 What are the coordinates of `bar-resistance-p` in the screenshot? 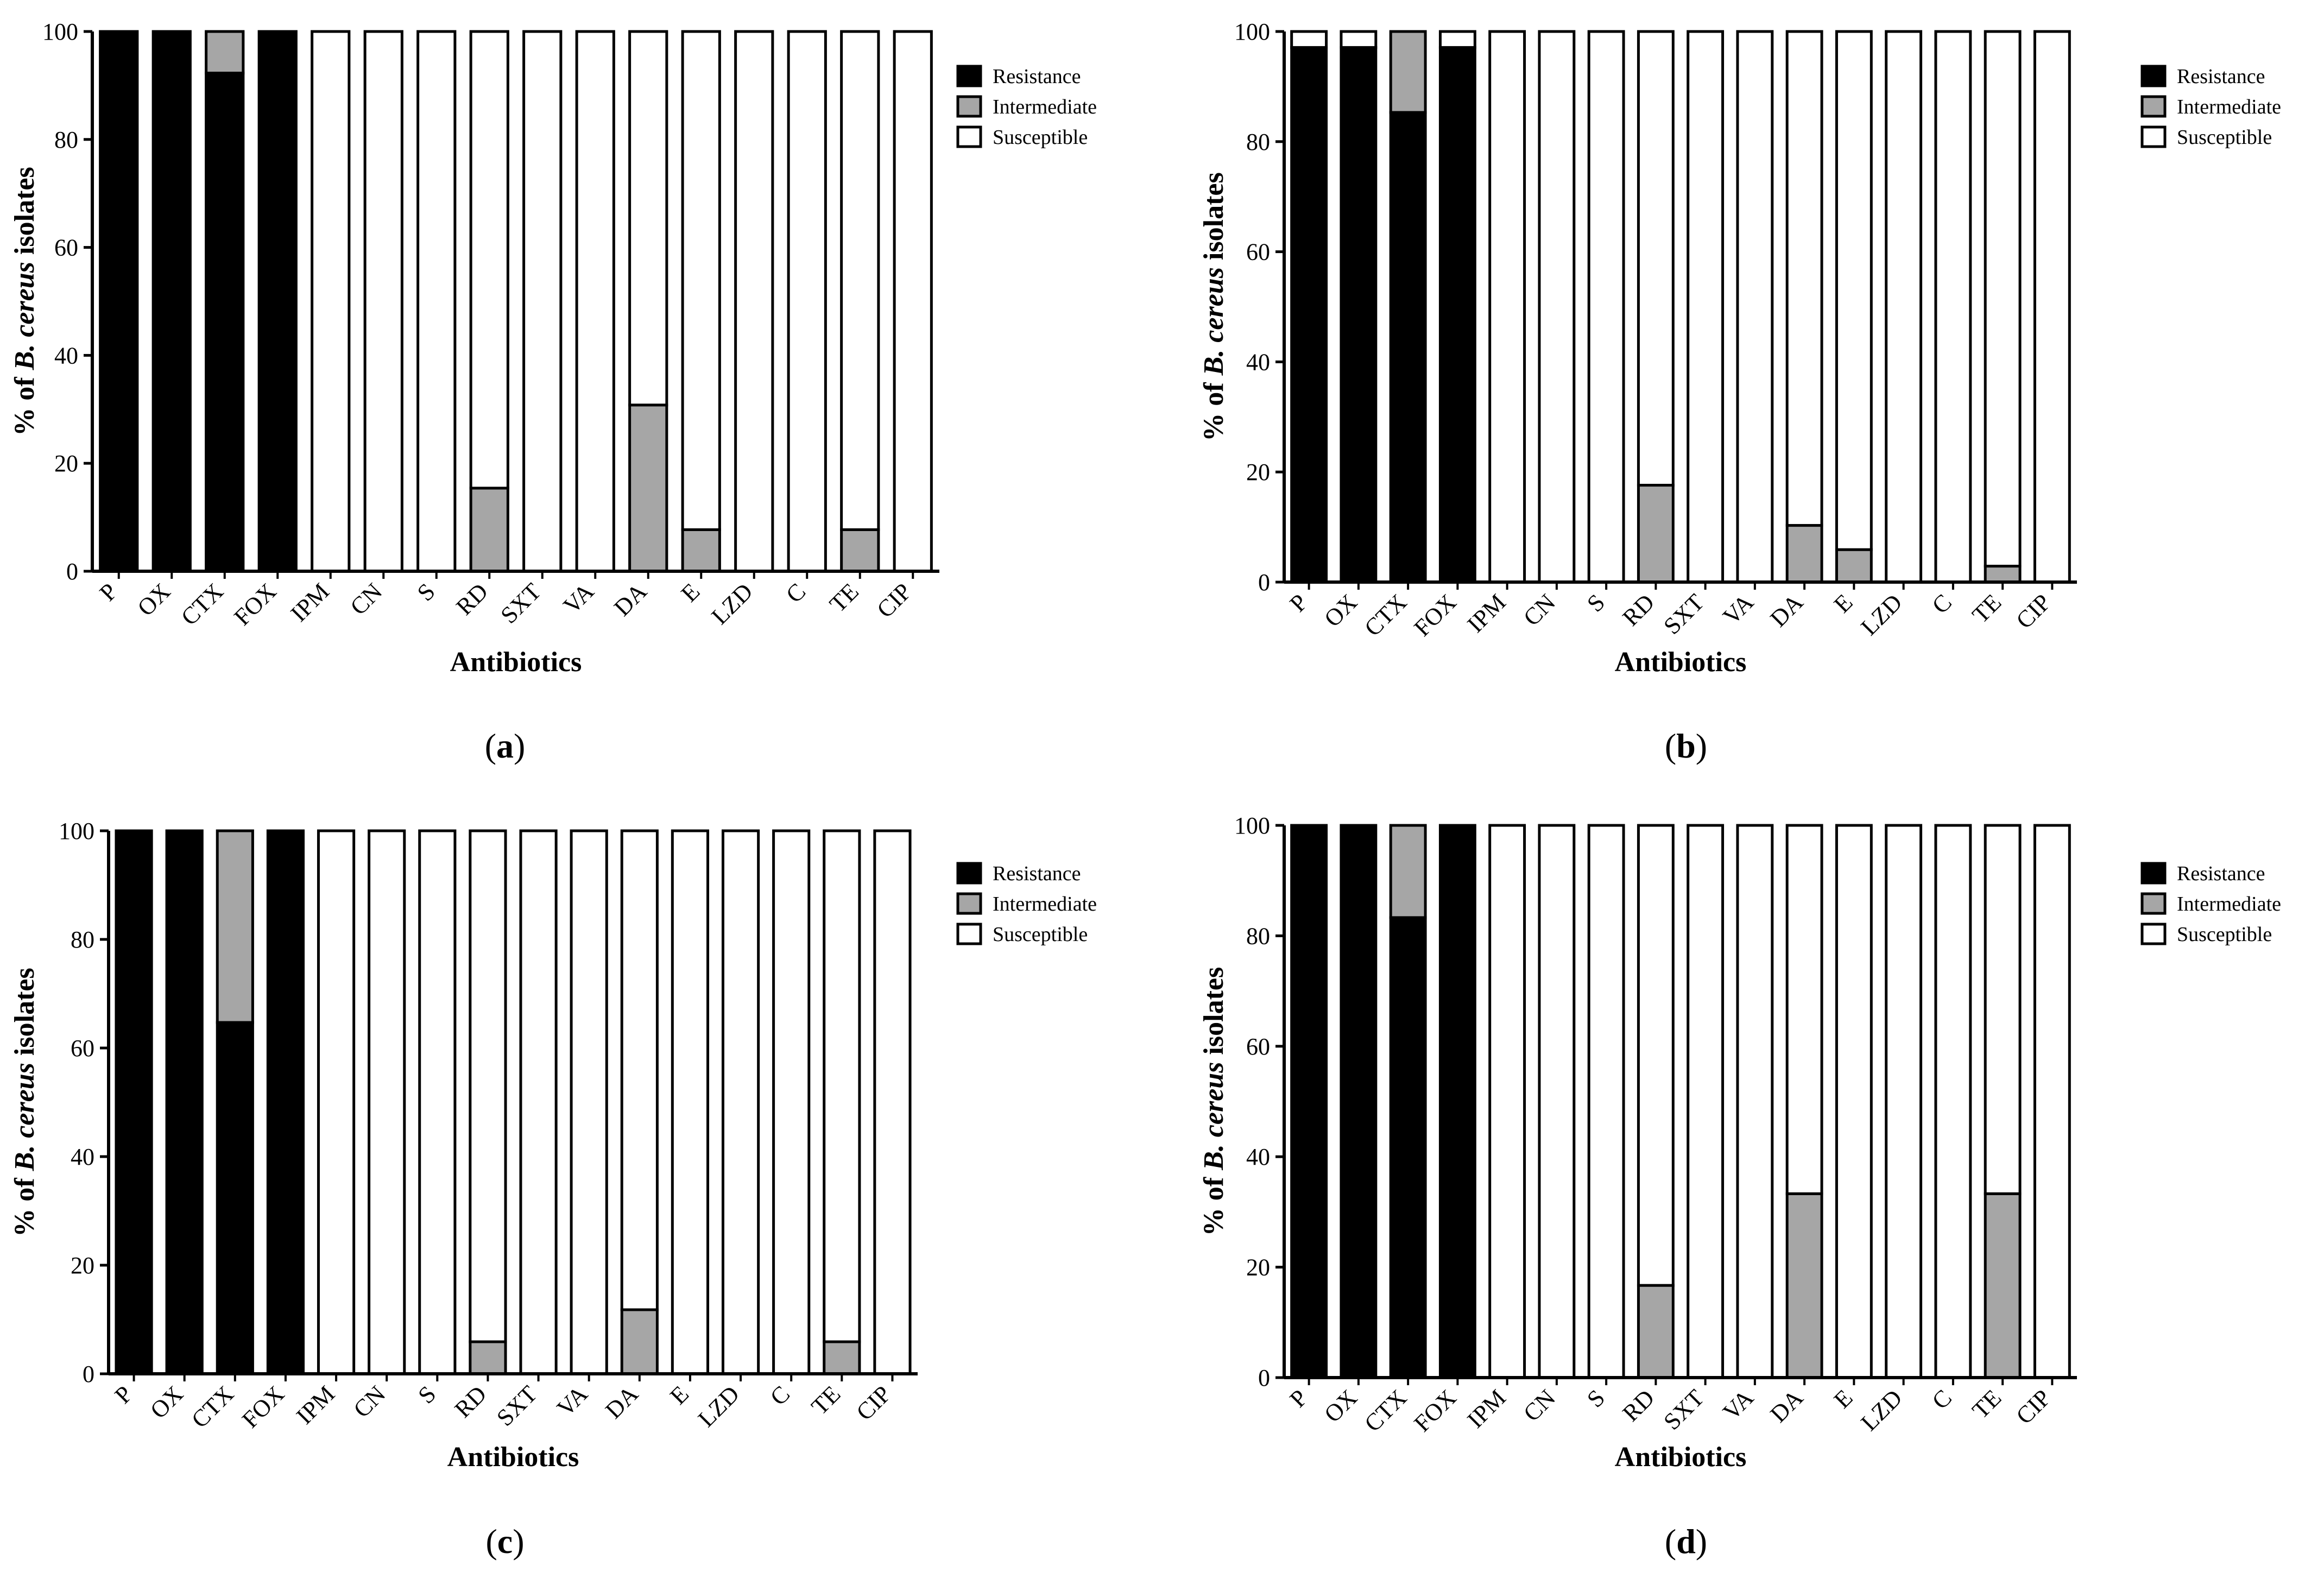 It's located at (134, 1102).